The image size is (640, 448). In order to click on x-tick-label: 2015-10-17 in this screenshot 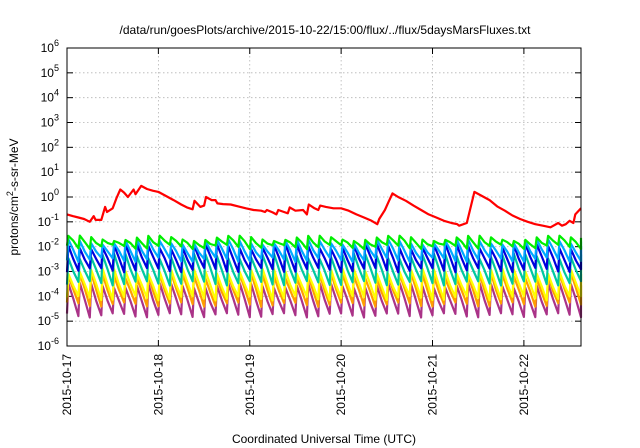, I will do `click(67, 385)`.